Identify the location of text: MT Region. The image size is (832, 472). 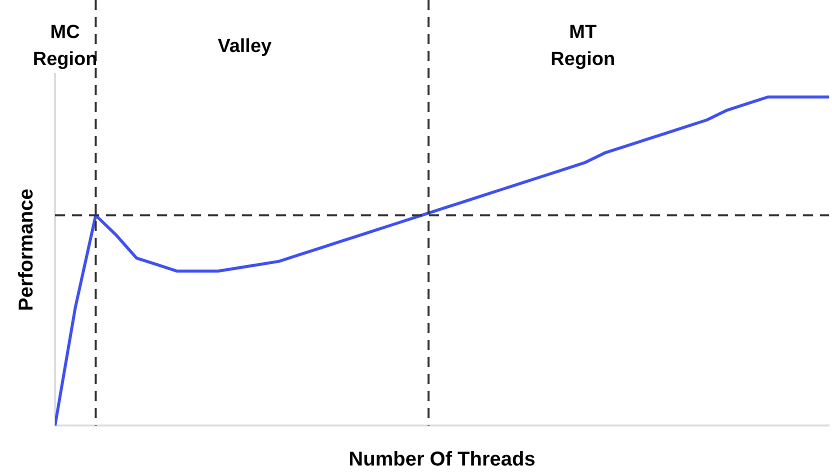
(583, 46).